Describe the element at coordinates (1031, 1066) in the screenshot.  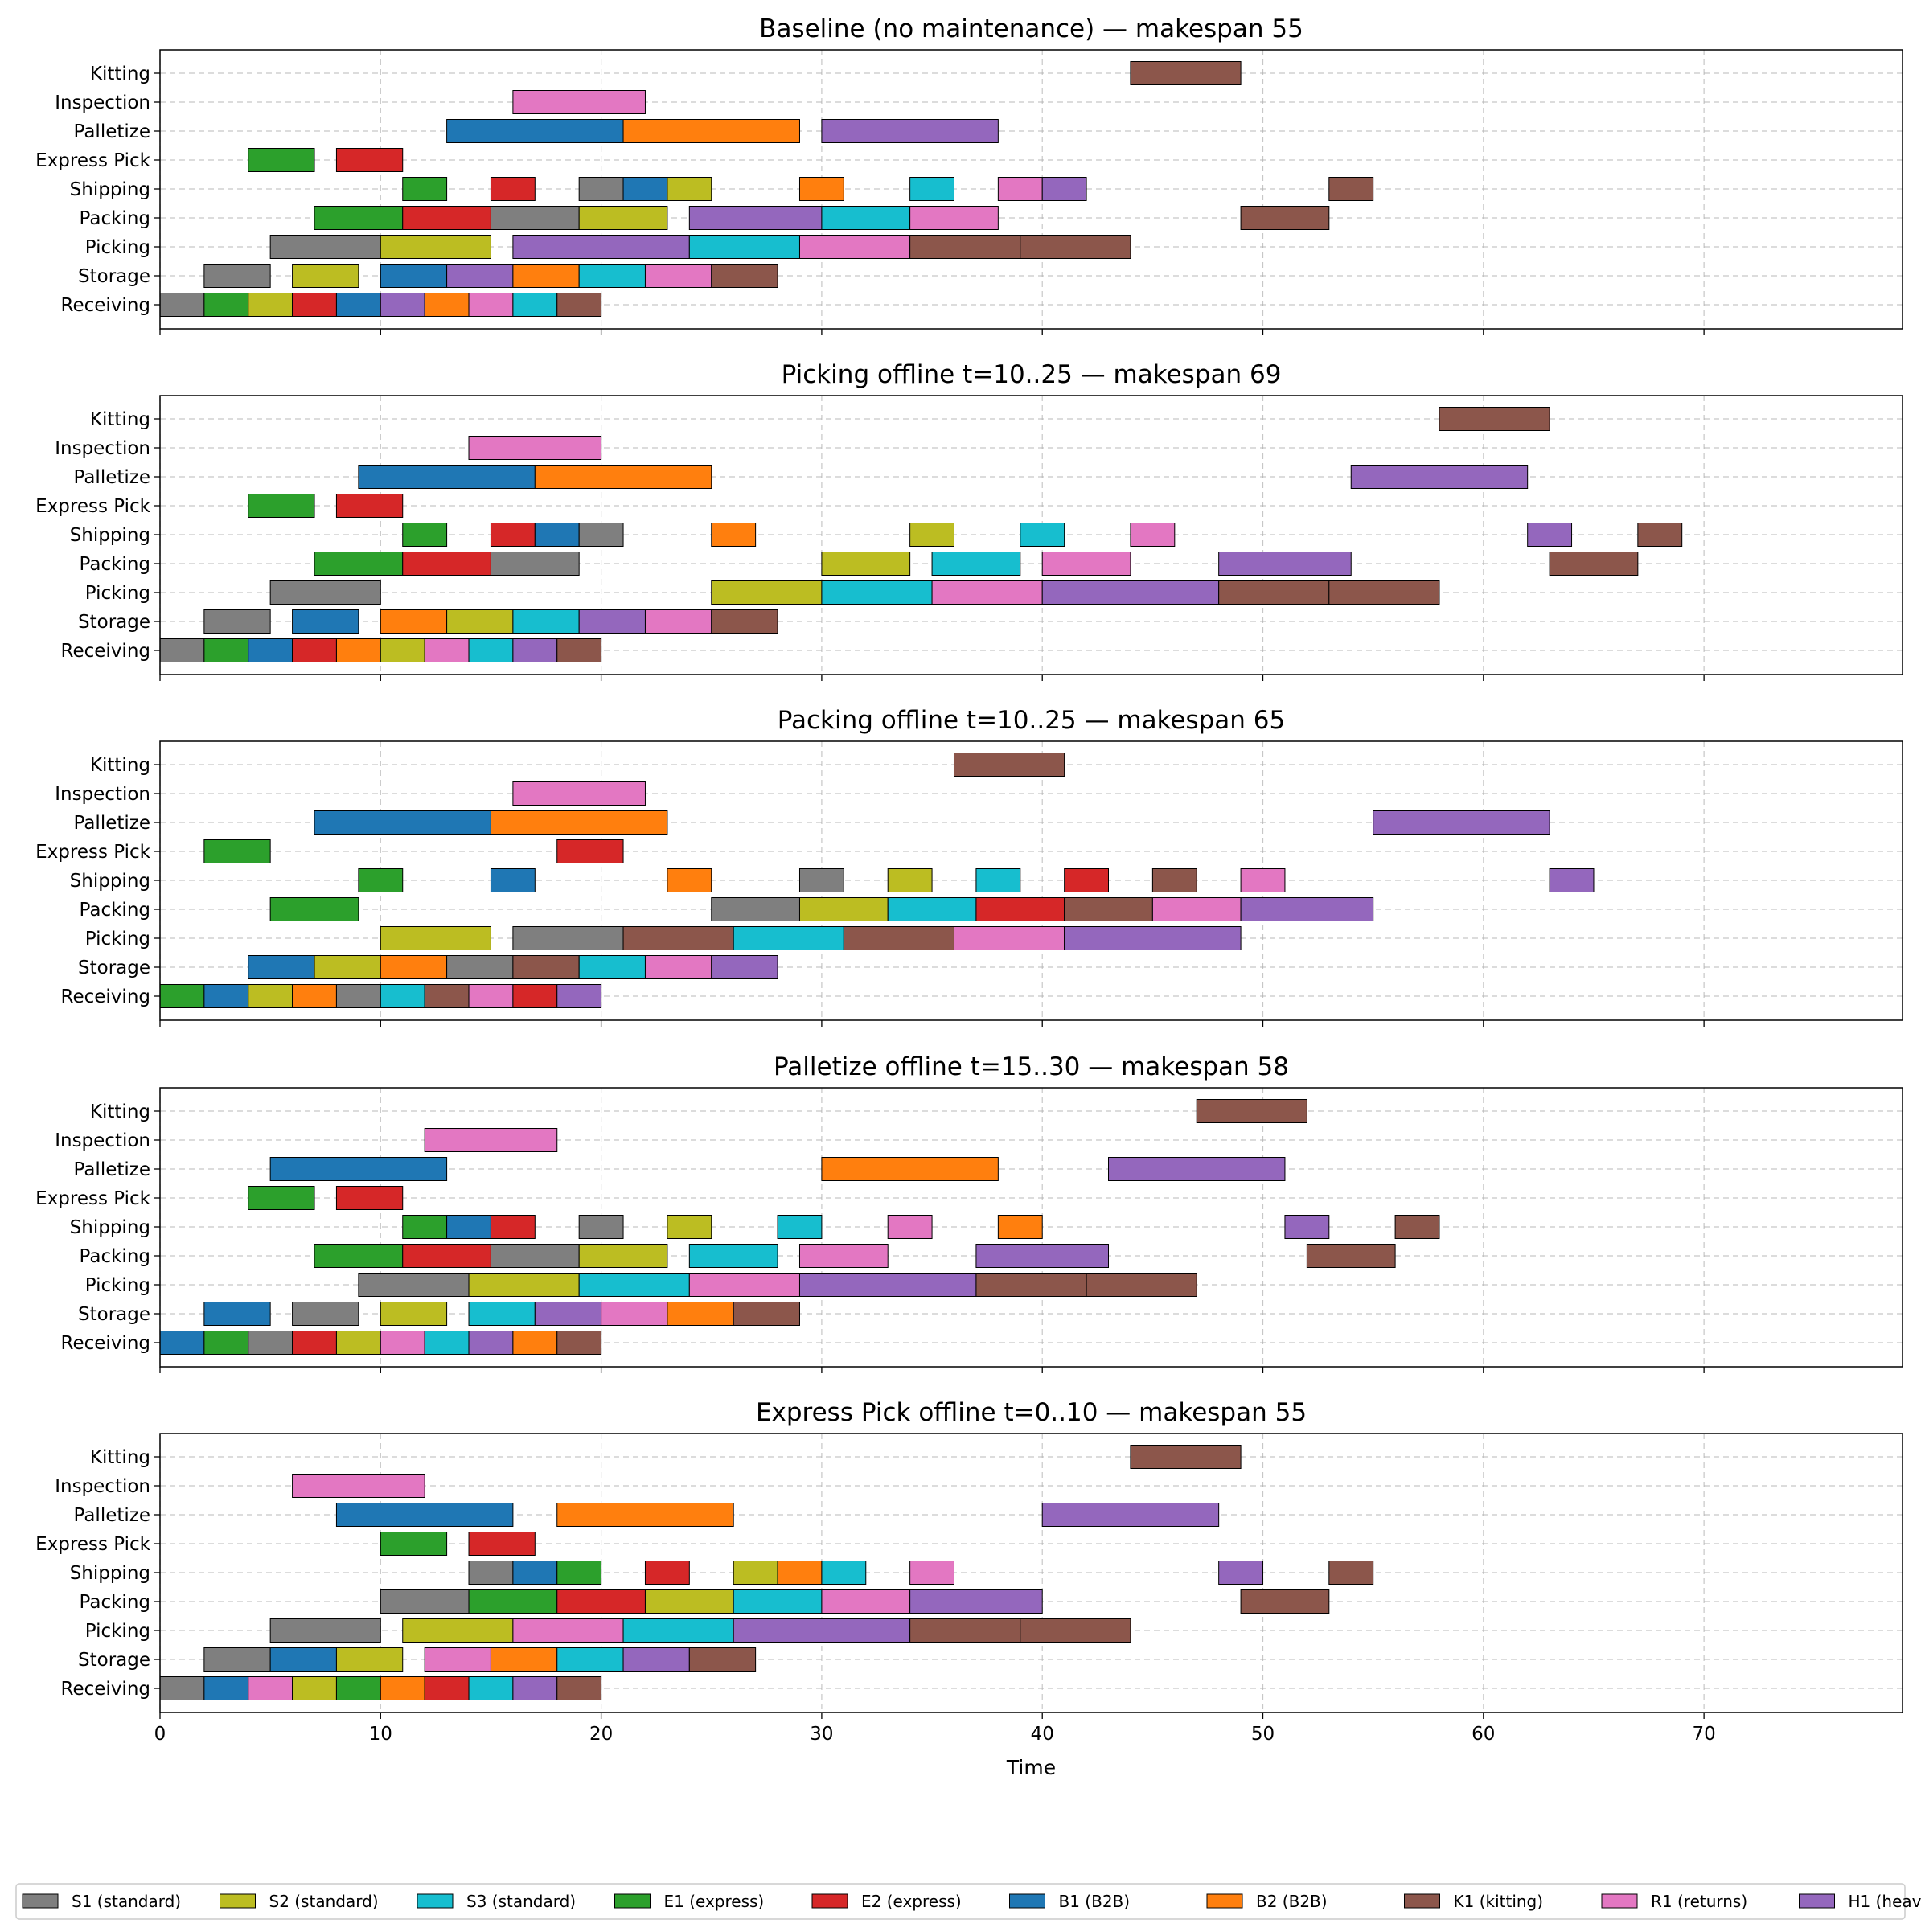
I see `panel-title: Palletize offline t=15..30 — makespan 58` at that location.